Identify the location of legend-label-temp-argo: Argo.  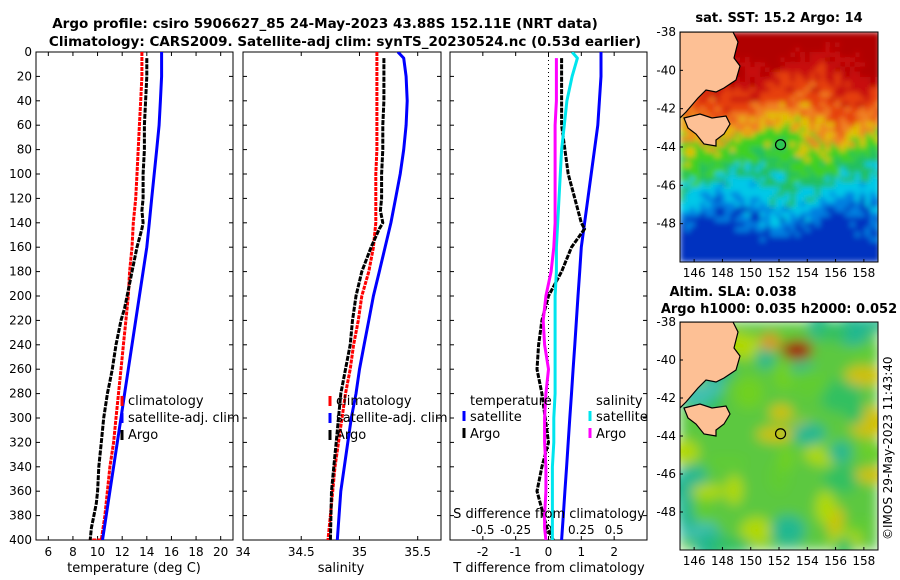
(485, 434).